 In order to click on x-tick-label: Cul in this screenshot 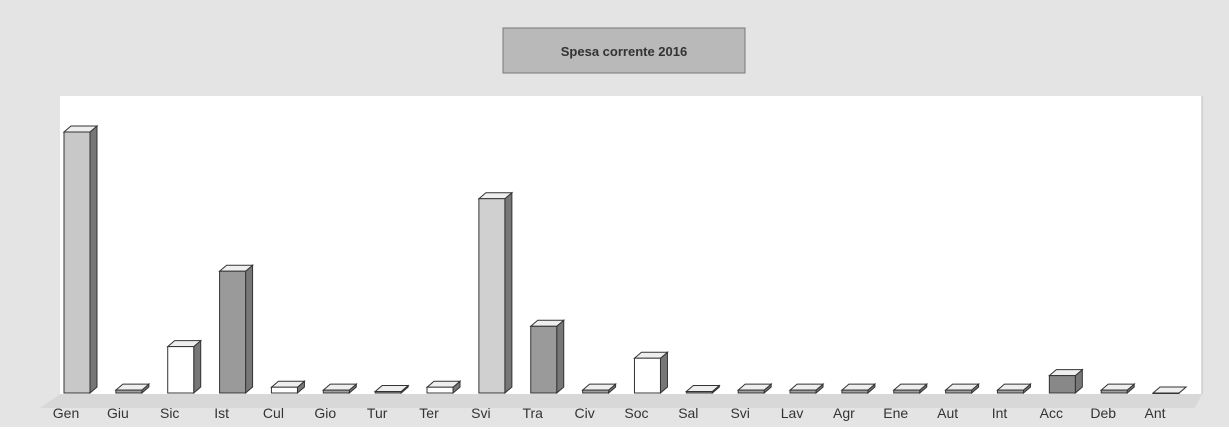, I will do `click(273, 413)`.